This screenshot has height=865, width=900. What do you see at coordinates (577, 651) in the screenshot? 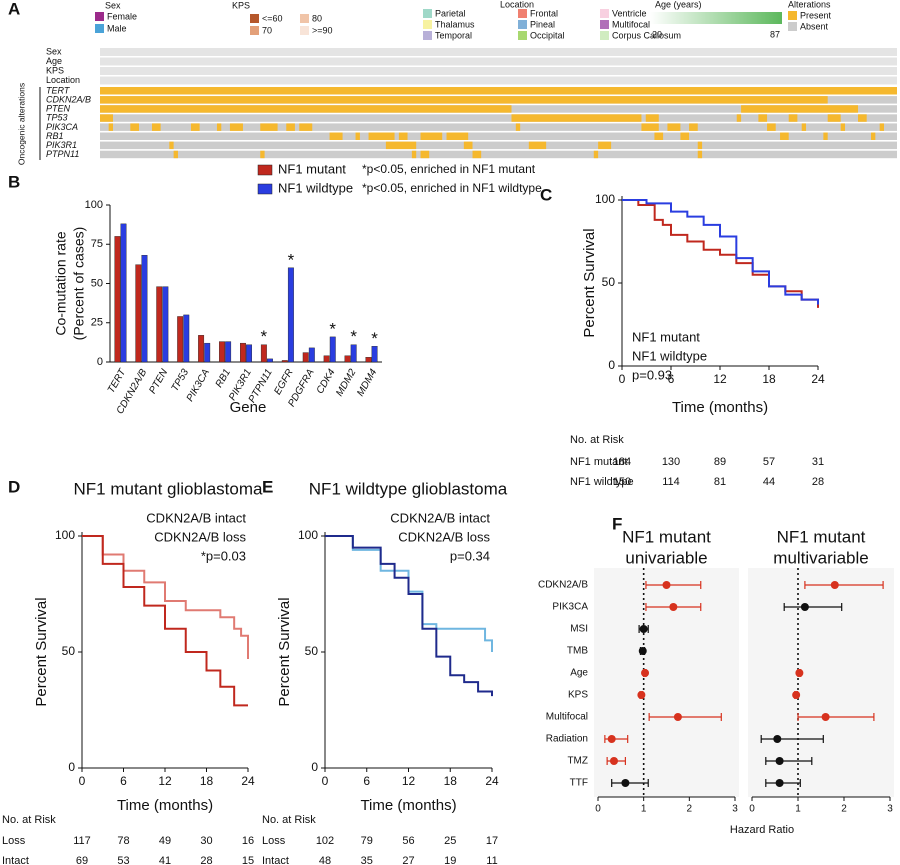
I see `row-label: TMB` at bounding box center [577, 651].